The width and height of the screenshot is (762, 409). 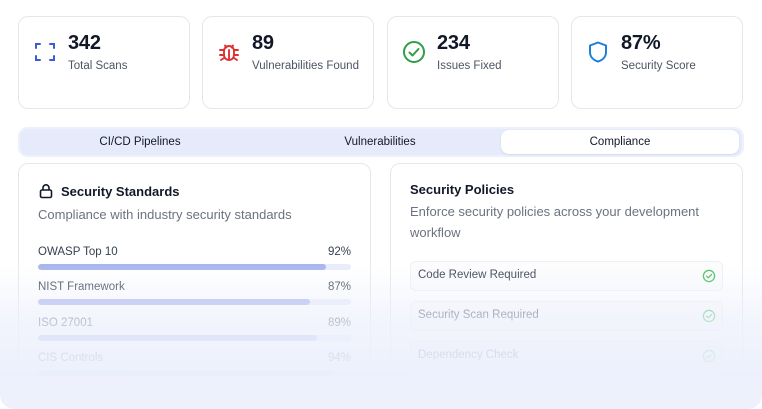 I want to click on stat-label: Issues Fixed, so click(x=469, y=66).